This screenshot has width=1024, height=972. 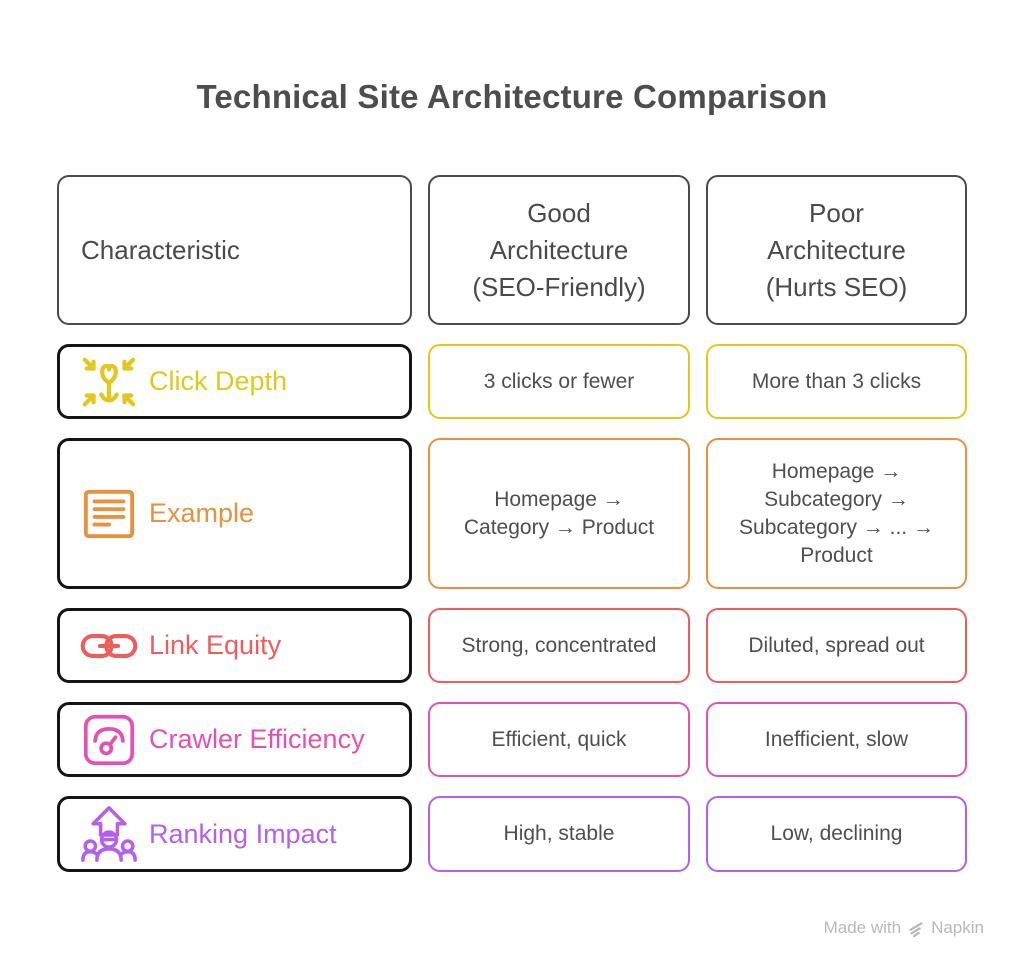 What do you see at coordinates (109, 382) in the screenshot?
I see `click-depth-icon` at bounding box center [109, 382].